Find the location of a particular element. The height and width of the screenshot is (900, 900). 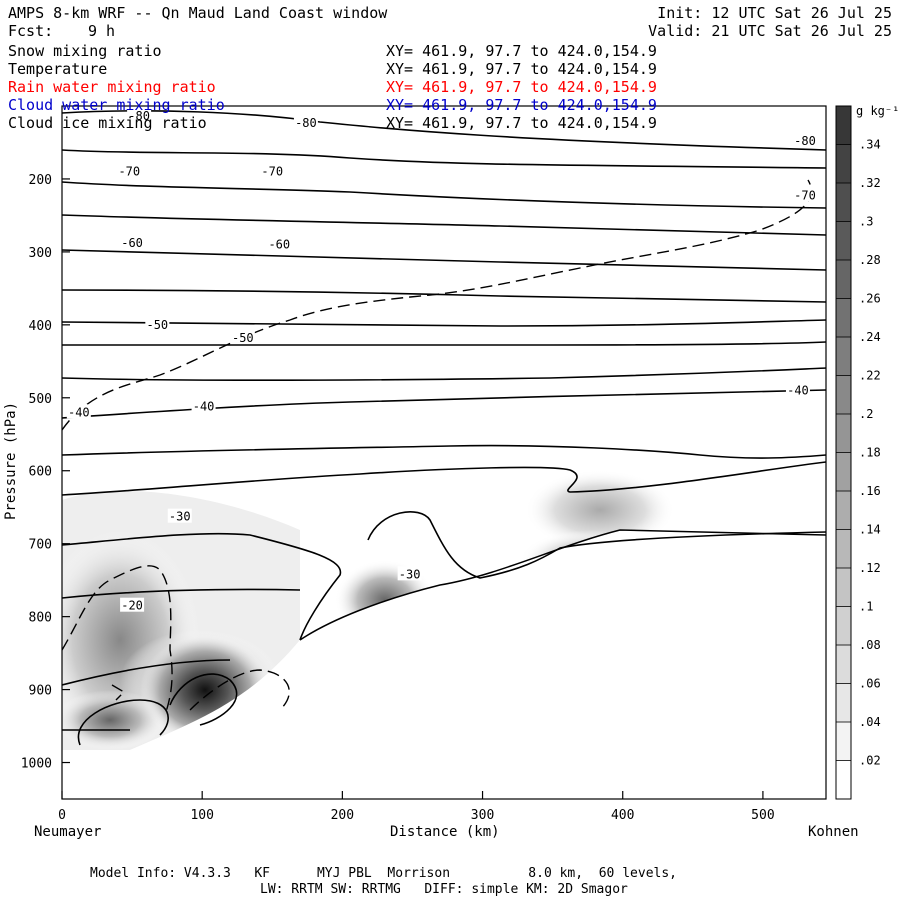

y-axis: 200 300 400 500 600 700 800 900 1000 is located at coordinates (45, 472).